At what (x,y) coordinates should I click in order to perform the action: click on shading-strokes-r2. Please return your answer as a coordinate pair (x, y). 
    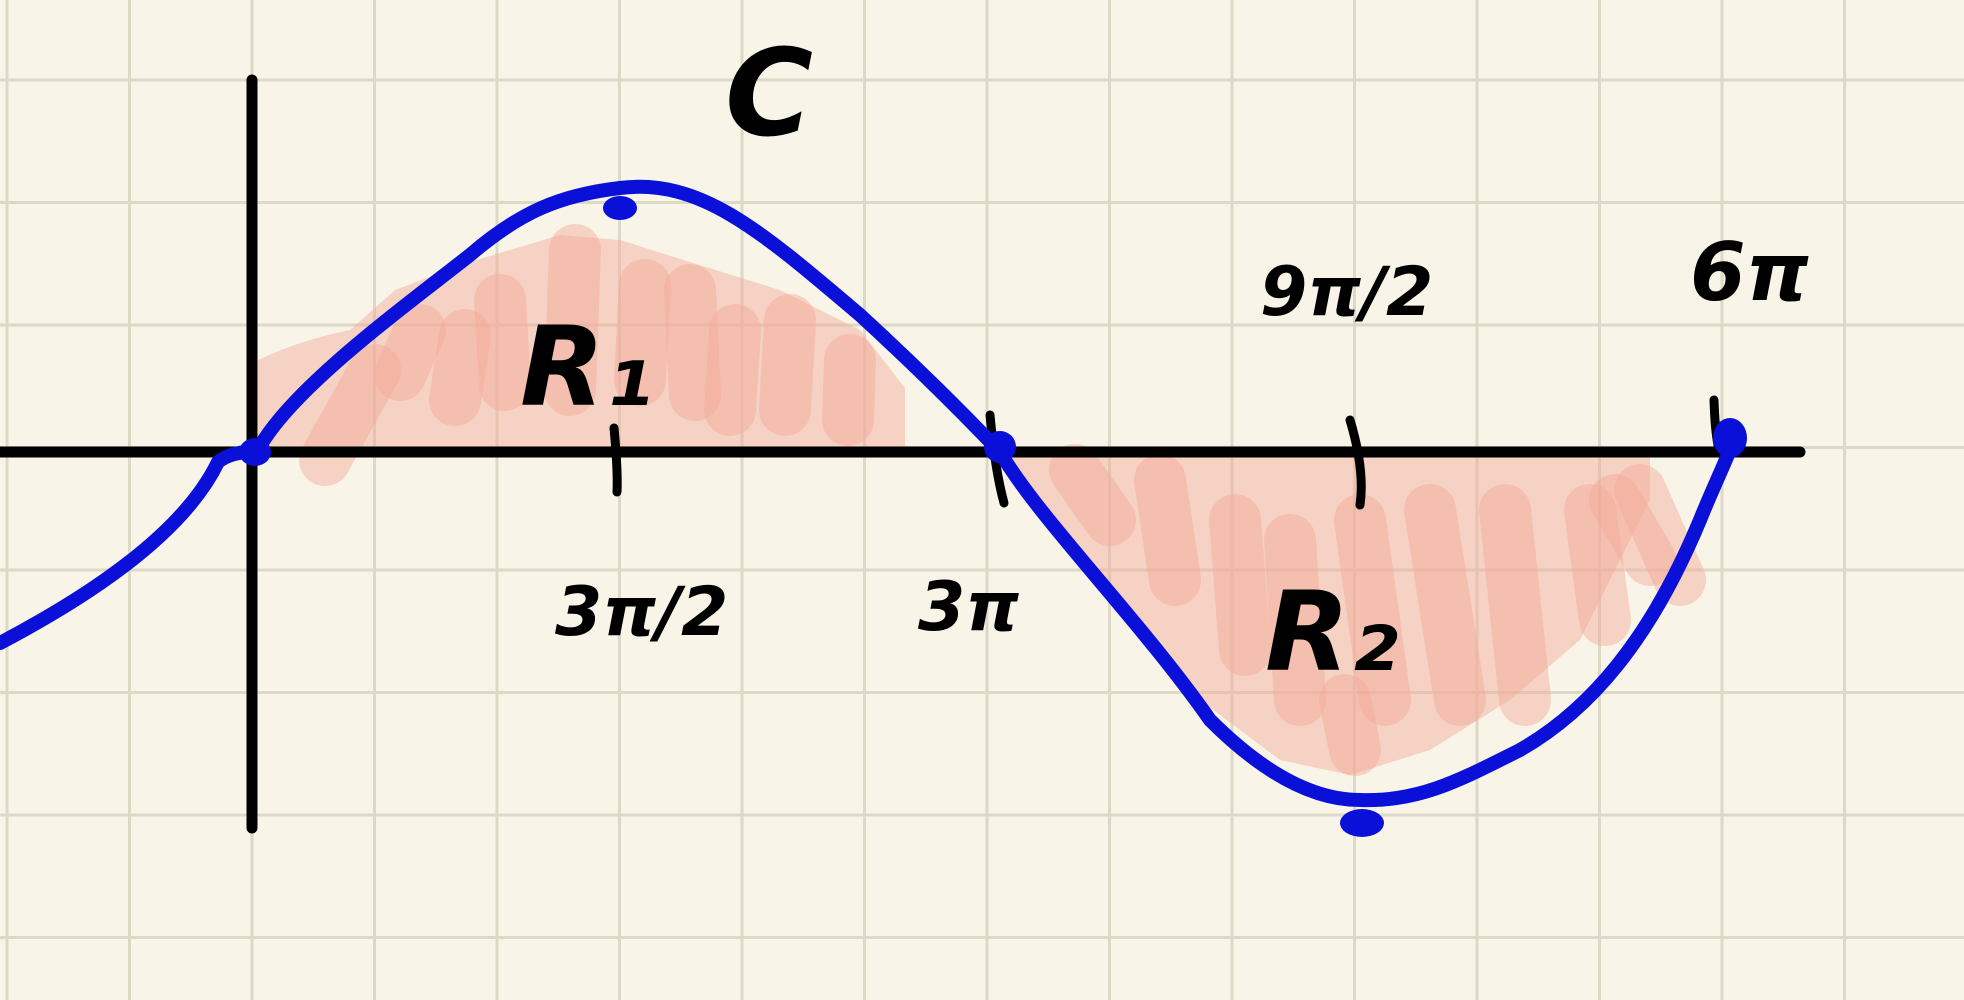
    Looking at the image, I should click on (1377, 610).